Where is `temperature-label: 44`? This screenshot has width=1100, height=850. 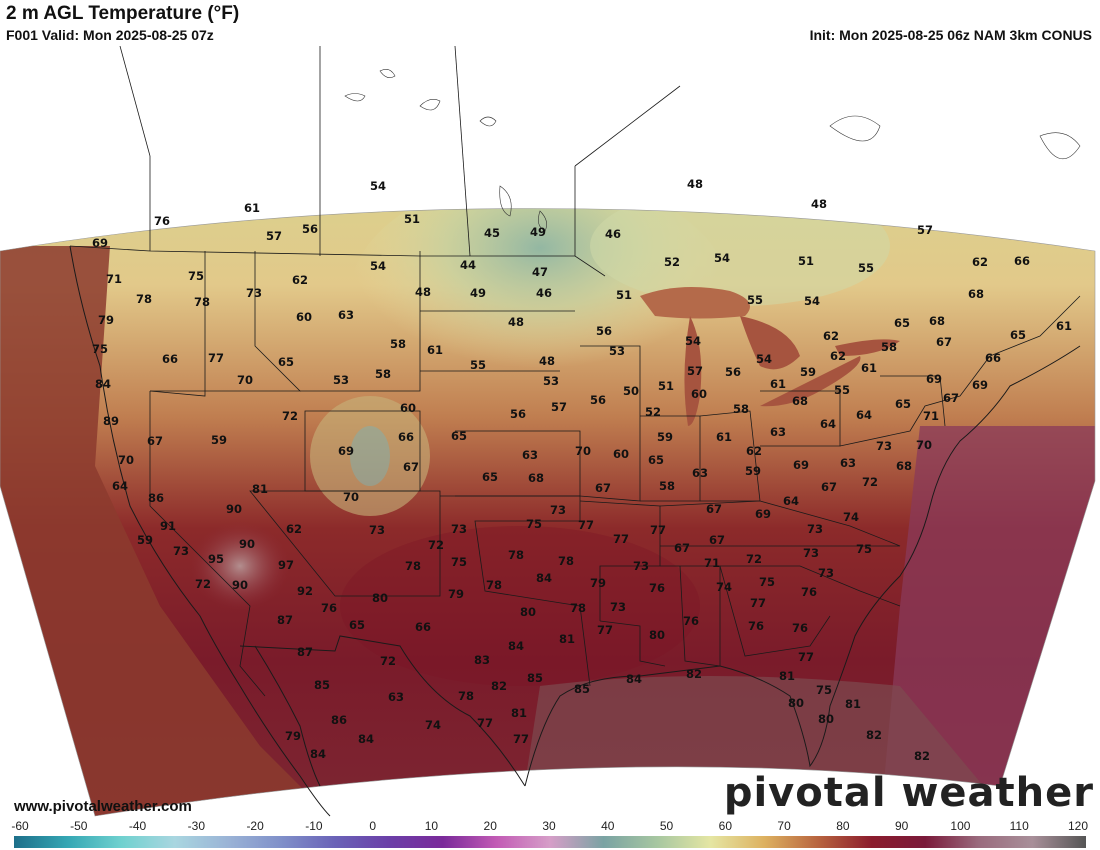 temperature-label: 44 is located at coordinates (468, 265).